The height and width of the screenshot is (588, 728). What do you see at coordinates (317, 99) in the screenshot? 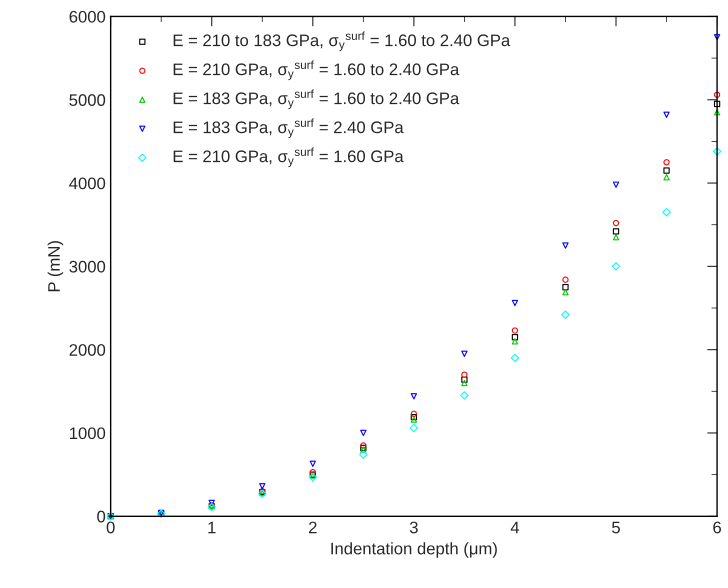
I see `legend-label: E = 183 GPa, σ$_{y}$$^{surf}$ = 1.60 to 2.40 GPa` at bounding box center [317, 99].